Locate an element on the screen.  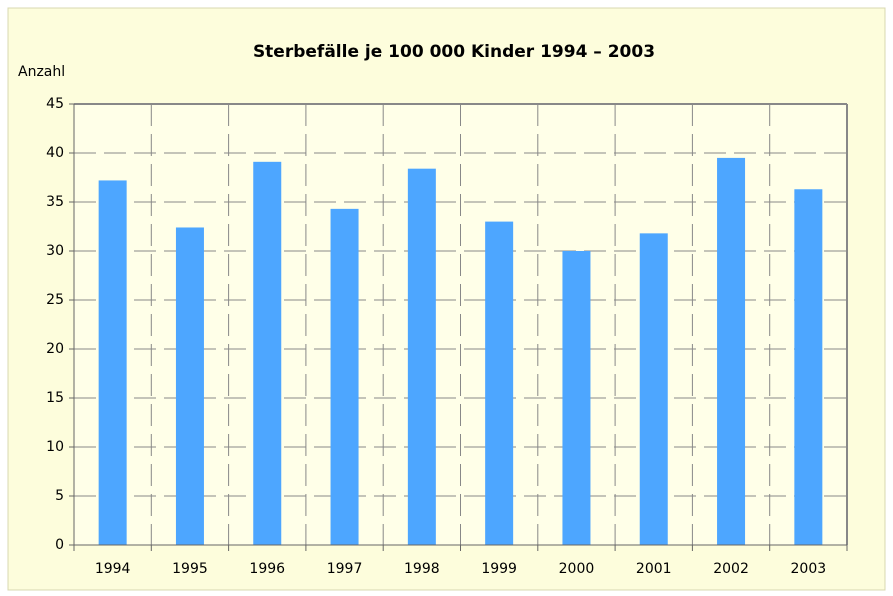
y-axis-label: Anzahl is located at coordinates (41, 72).